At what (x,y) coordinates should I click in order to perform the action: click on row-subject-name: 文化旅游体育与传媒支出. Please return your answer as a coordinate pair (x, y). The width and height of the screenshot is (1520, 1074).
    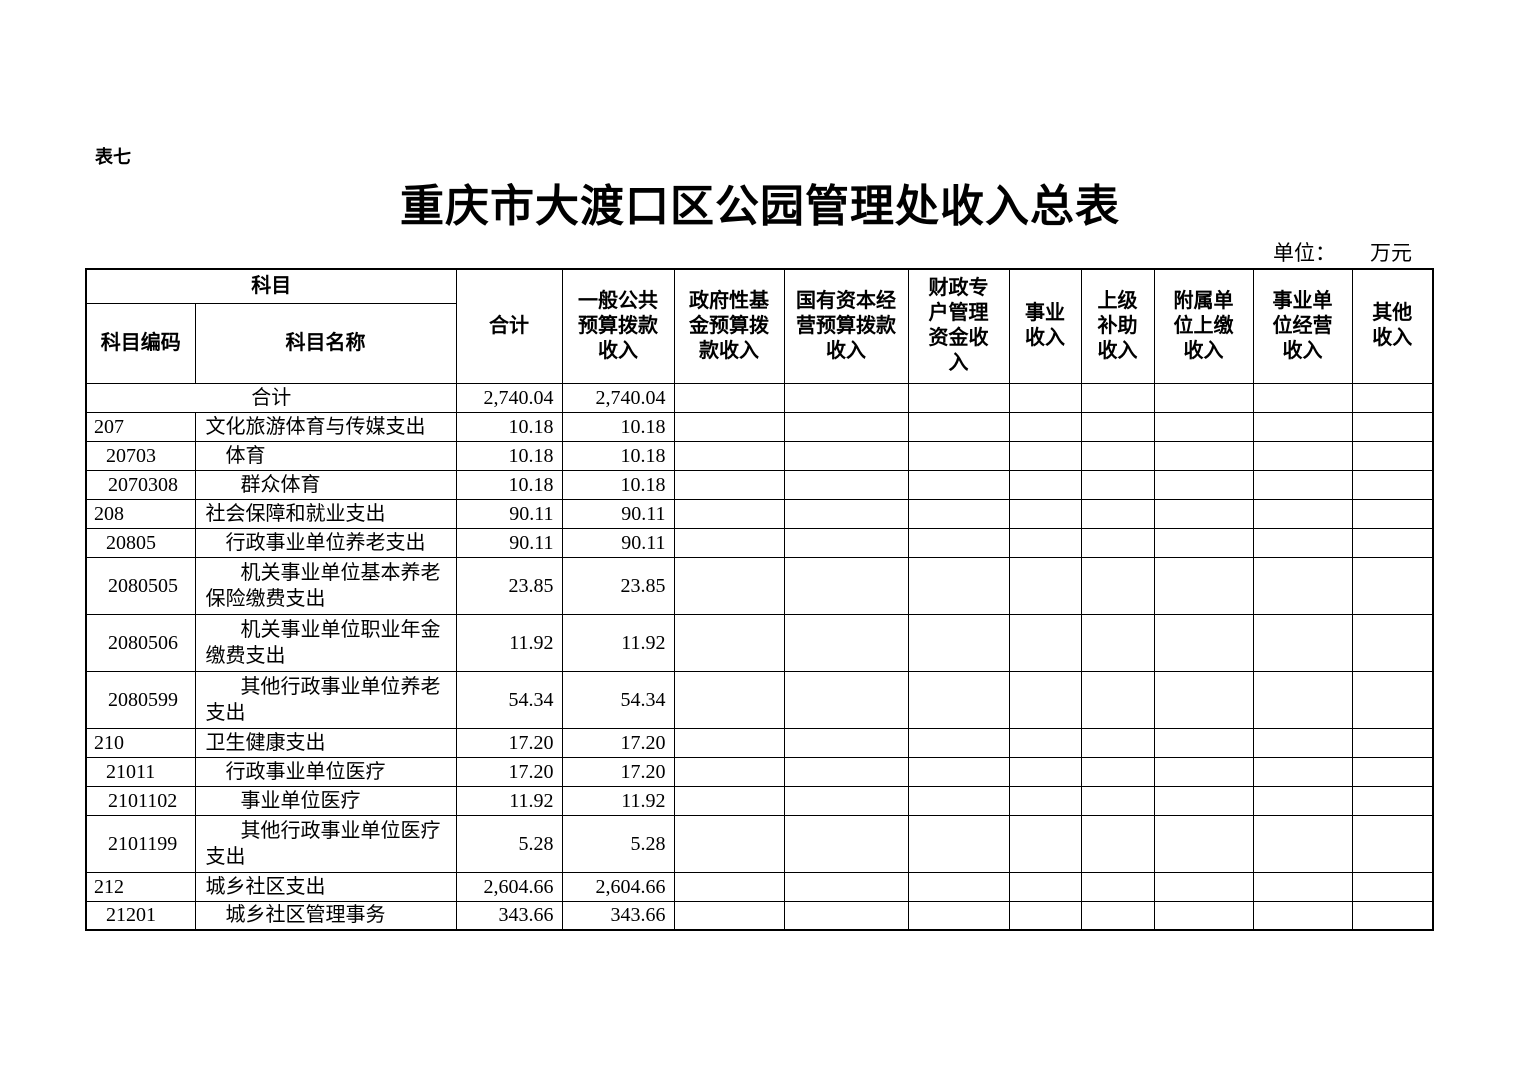
    Looking at the image, I should click on (325, 426).